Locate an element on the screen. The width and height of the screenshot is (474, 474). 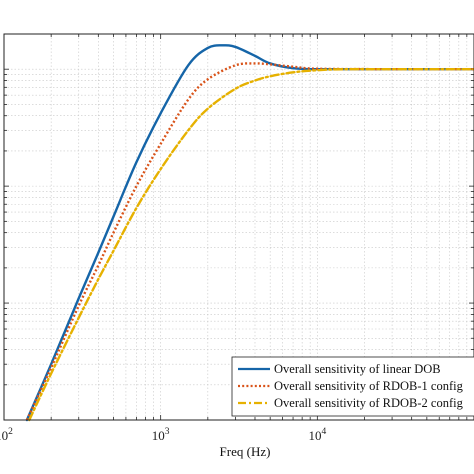
legend-box is located at coordinates (352, 386).